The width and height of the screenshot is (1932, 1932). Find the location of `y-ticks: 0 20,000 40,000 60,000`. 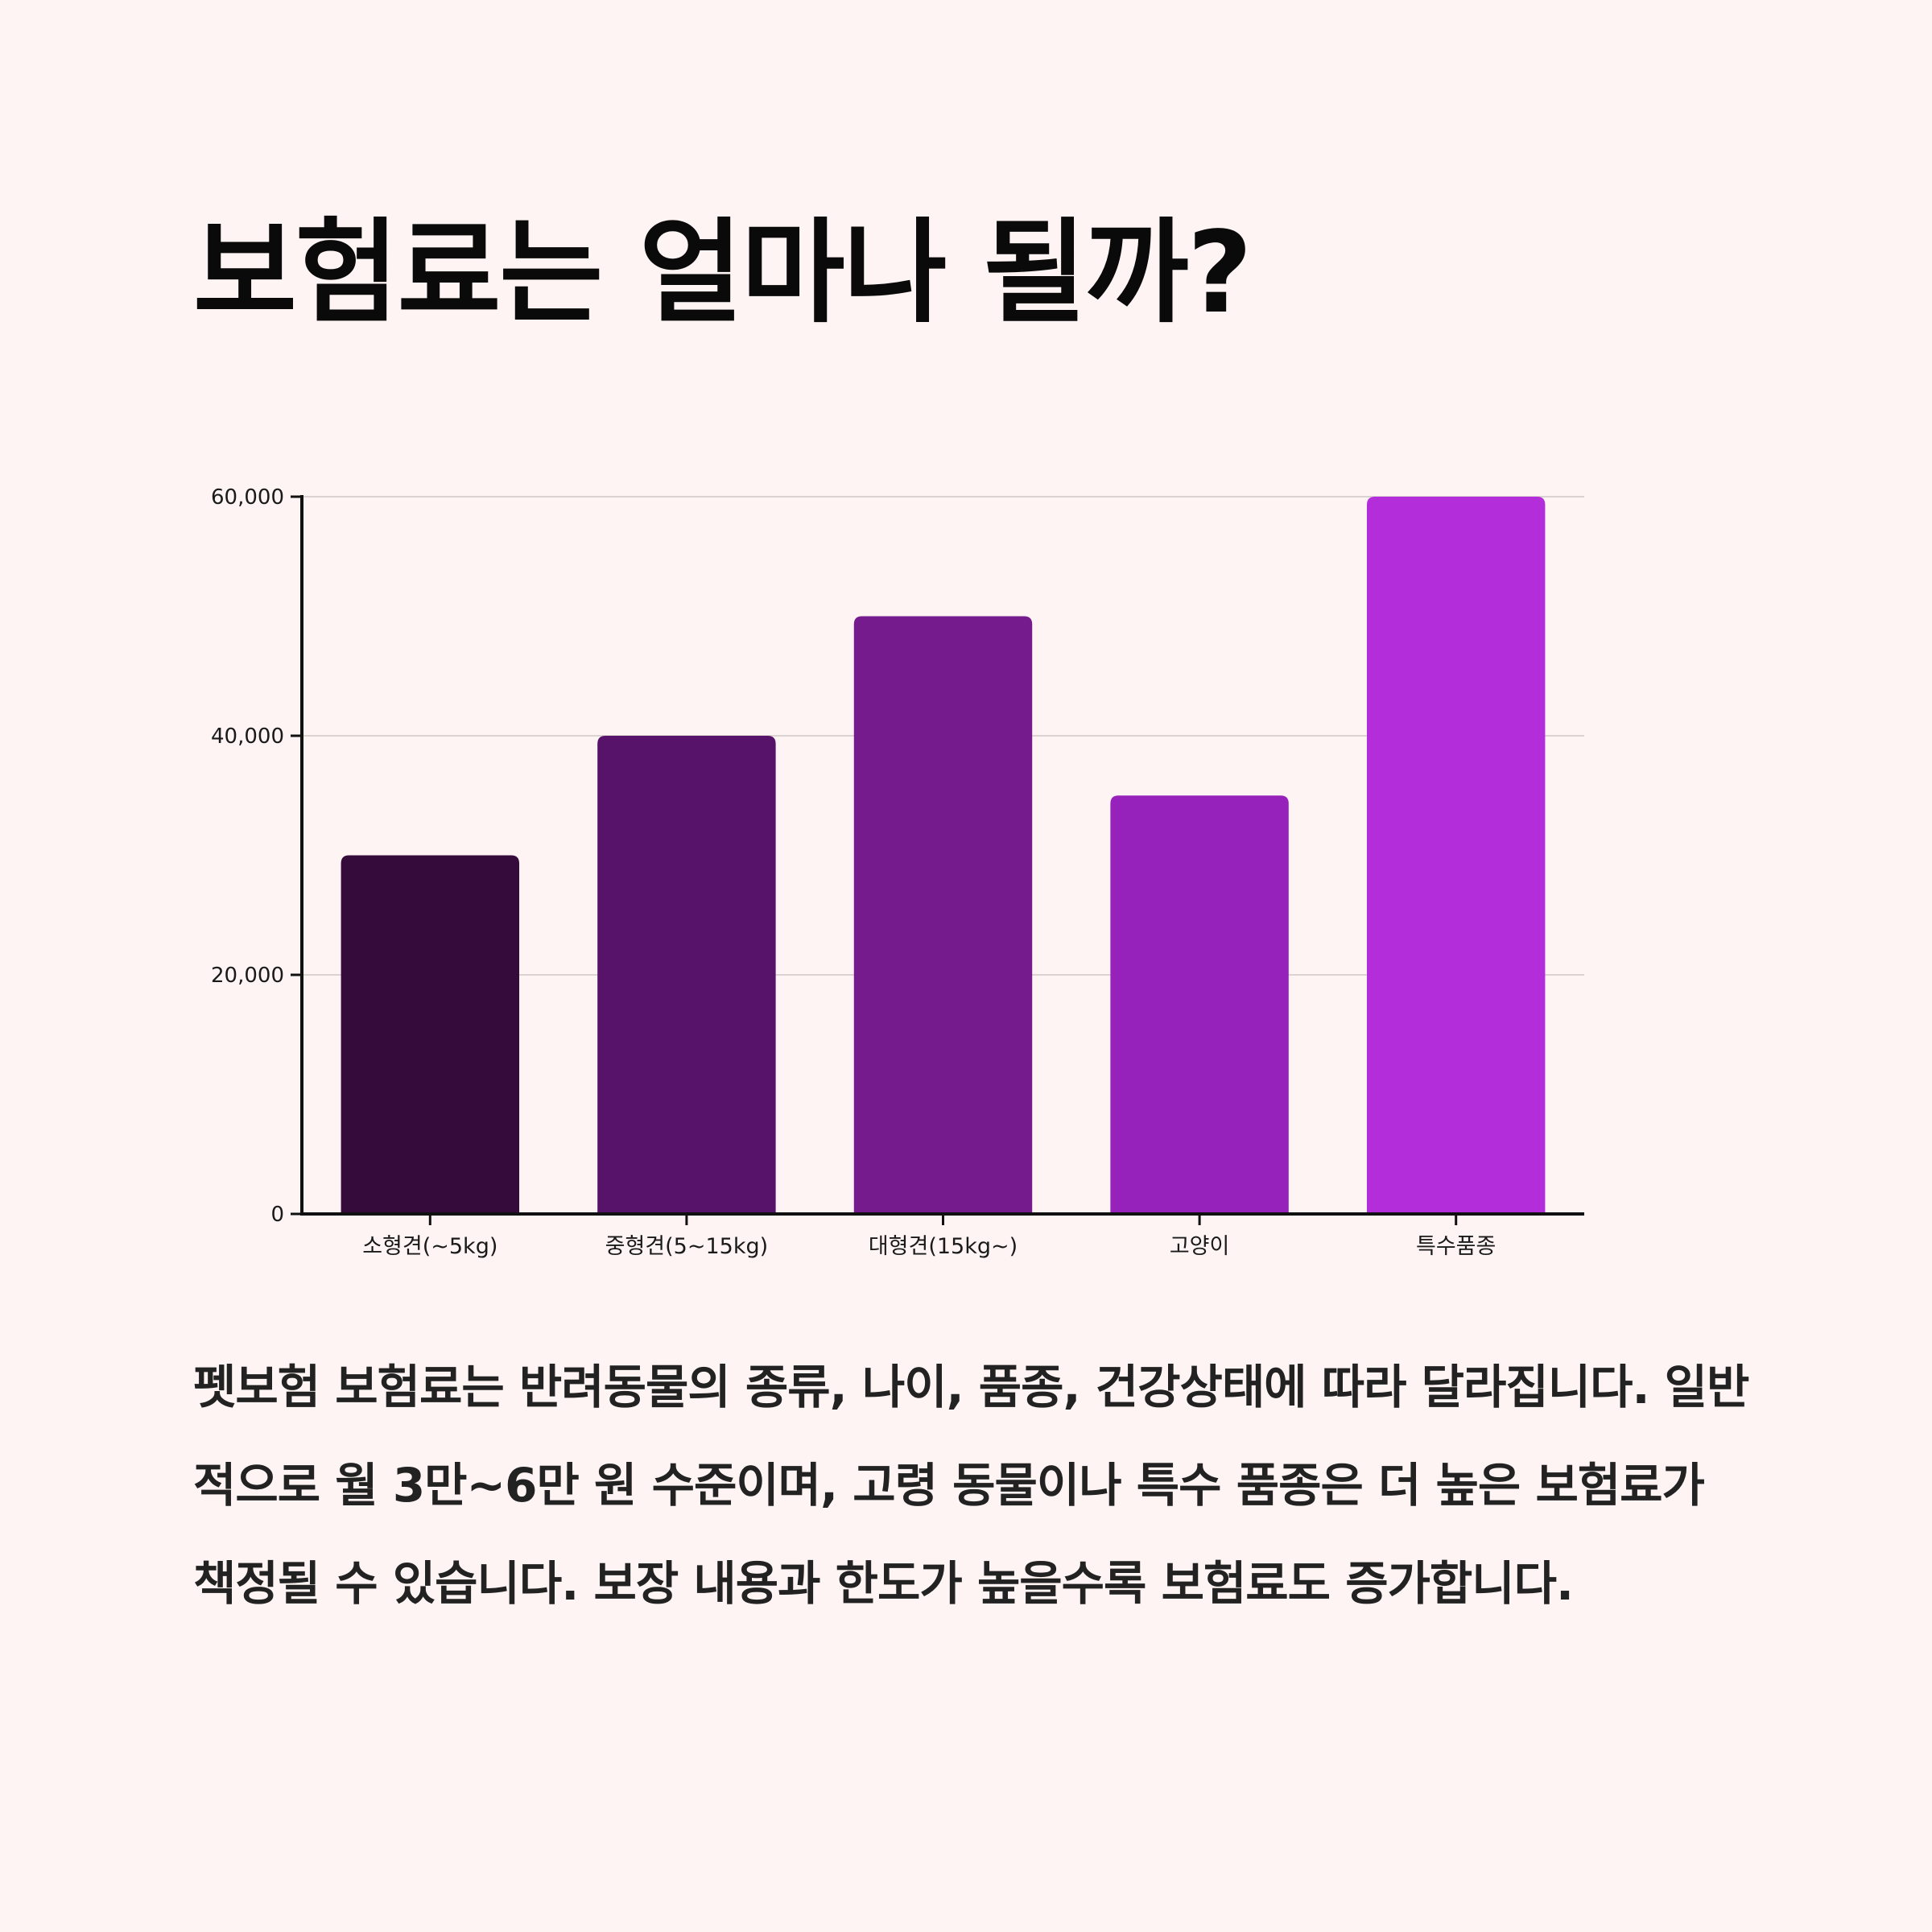

y-ticks: 0 20,000 40,000 60,000 is located at coordinates (256, 856).